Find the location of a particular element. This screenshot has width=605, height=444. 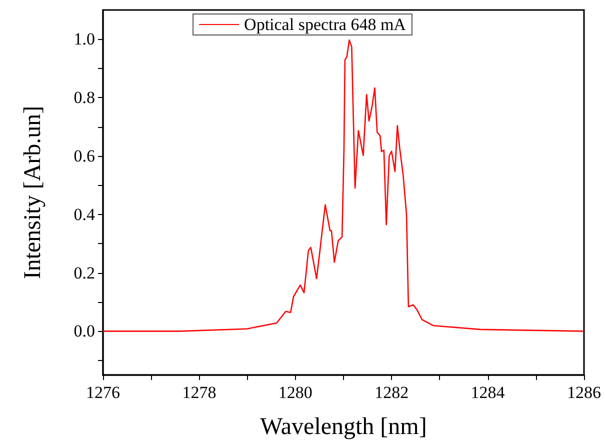

legend-label: Optical spectra 648 mA is located at coordinates (325, 24).